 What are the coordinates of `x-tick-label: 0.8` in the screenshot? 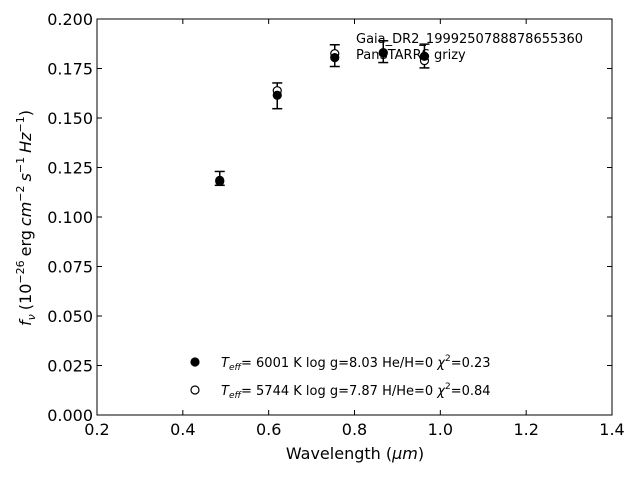 It's located at (354, 429).